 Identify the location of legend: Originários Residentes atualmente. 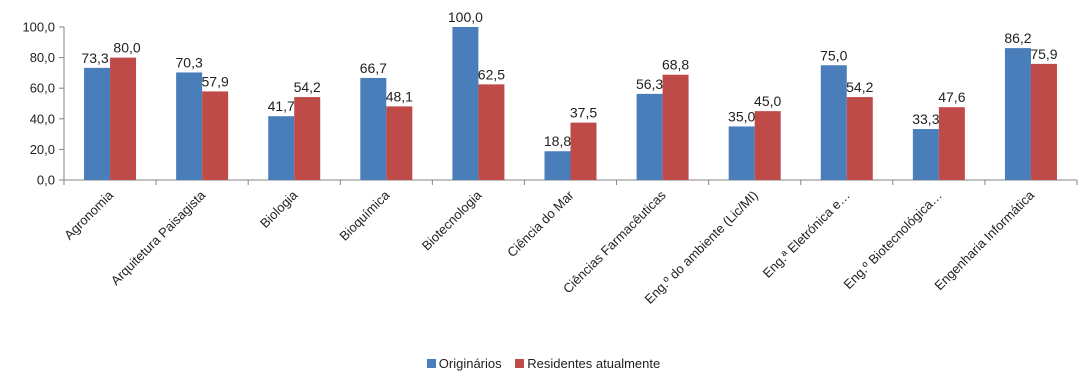
(543, 363).